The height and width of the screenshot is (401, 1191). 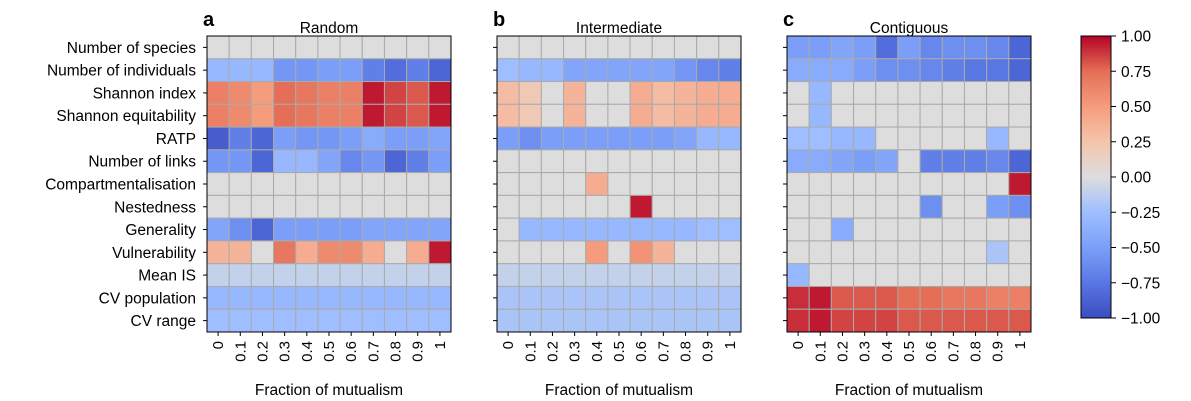 I want to click on x-tick-label: 0.8, so click(x=686, y=351).